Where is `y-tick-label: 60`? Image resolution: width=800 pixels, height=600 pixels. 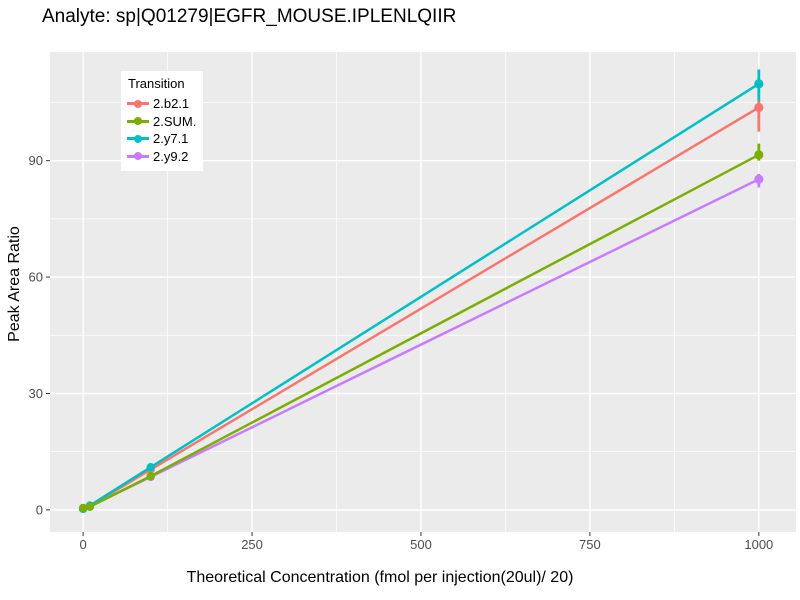
y-tick-label: 60 is located at coordinates (36, 277).